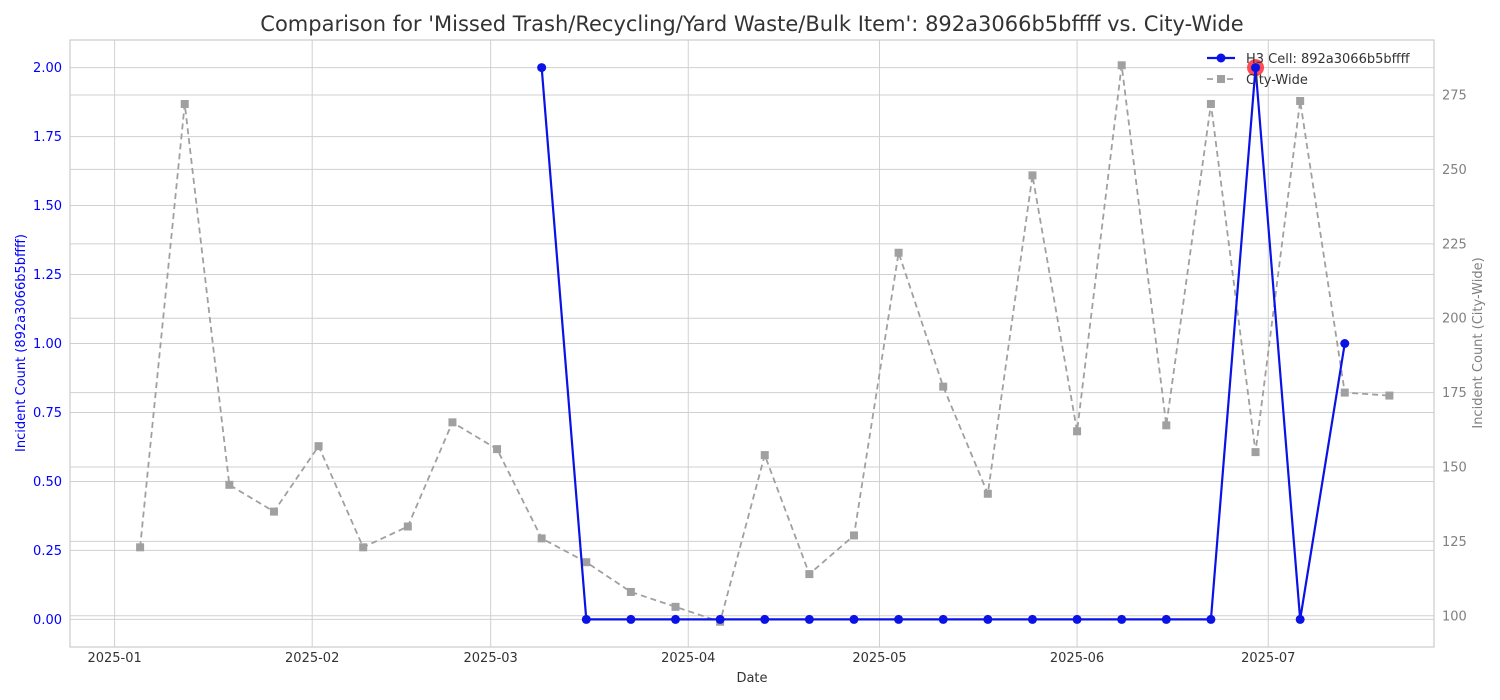 The width and height of the screenshot is (1500, 700). Describe the element at coordinates (21, 343) in the screenshot. I see `y-axis-left-label: Incident Count (892a3066b5bffff)` at that location.